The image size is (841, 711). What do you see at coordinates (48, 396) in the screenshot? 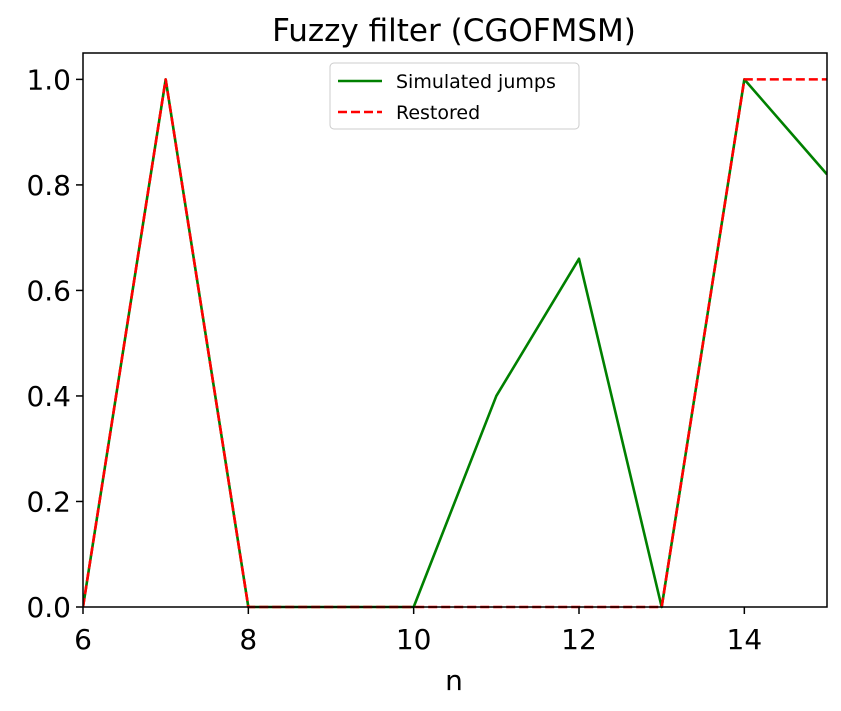
I see `y-tick-label: 0.4` at bounding box center [48, 396].